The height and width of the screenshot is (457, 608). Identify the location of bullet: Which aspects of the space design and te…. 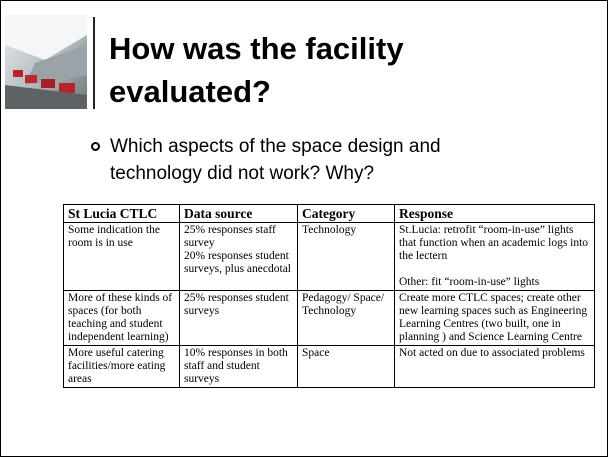
(301, 160).